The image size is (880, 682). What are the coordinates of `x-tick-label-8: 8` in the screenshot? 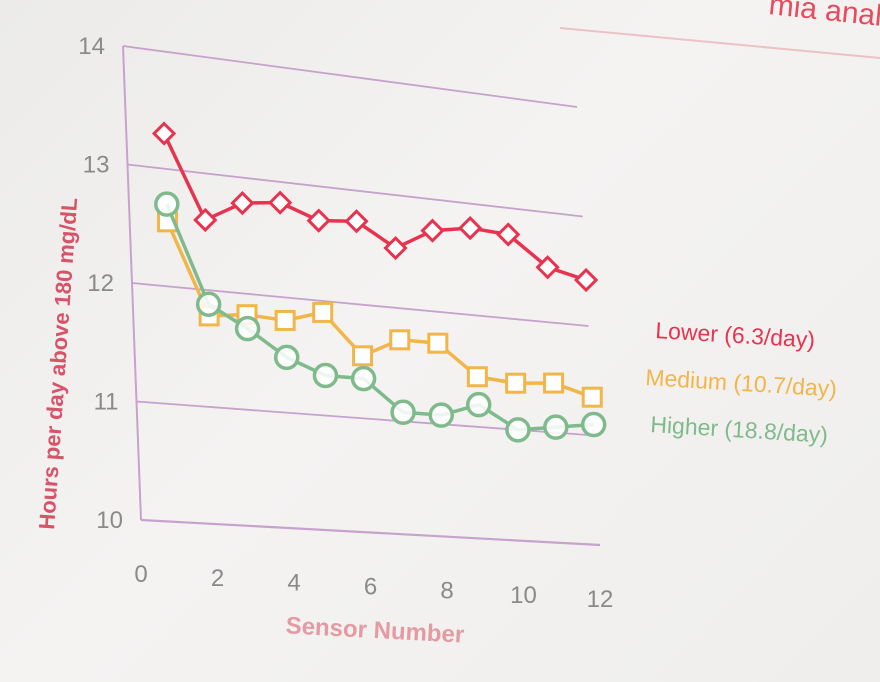 It's located at (446, 591).